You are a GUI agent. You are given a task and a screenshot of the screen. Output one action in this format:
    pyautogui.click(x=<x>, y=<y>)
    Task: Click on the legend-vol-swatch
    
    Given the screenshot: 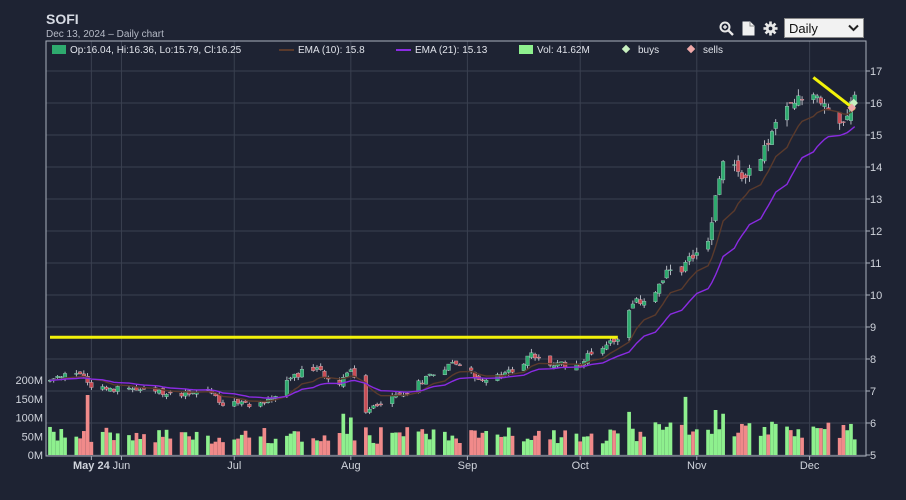 What is the action you would take?
    pyautogui.click(x=526, y=49)
    